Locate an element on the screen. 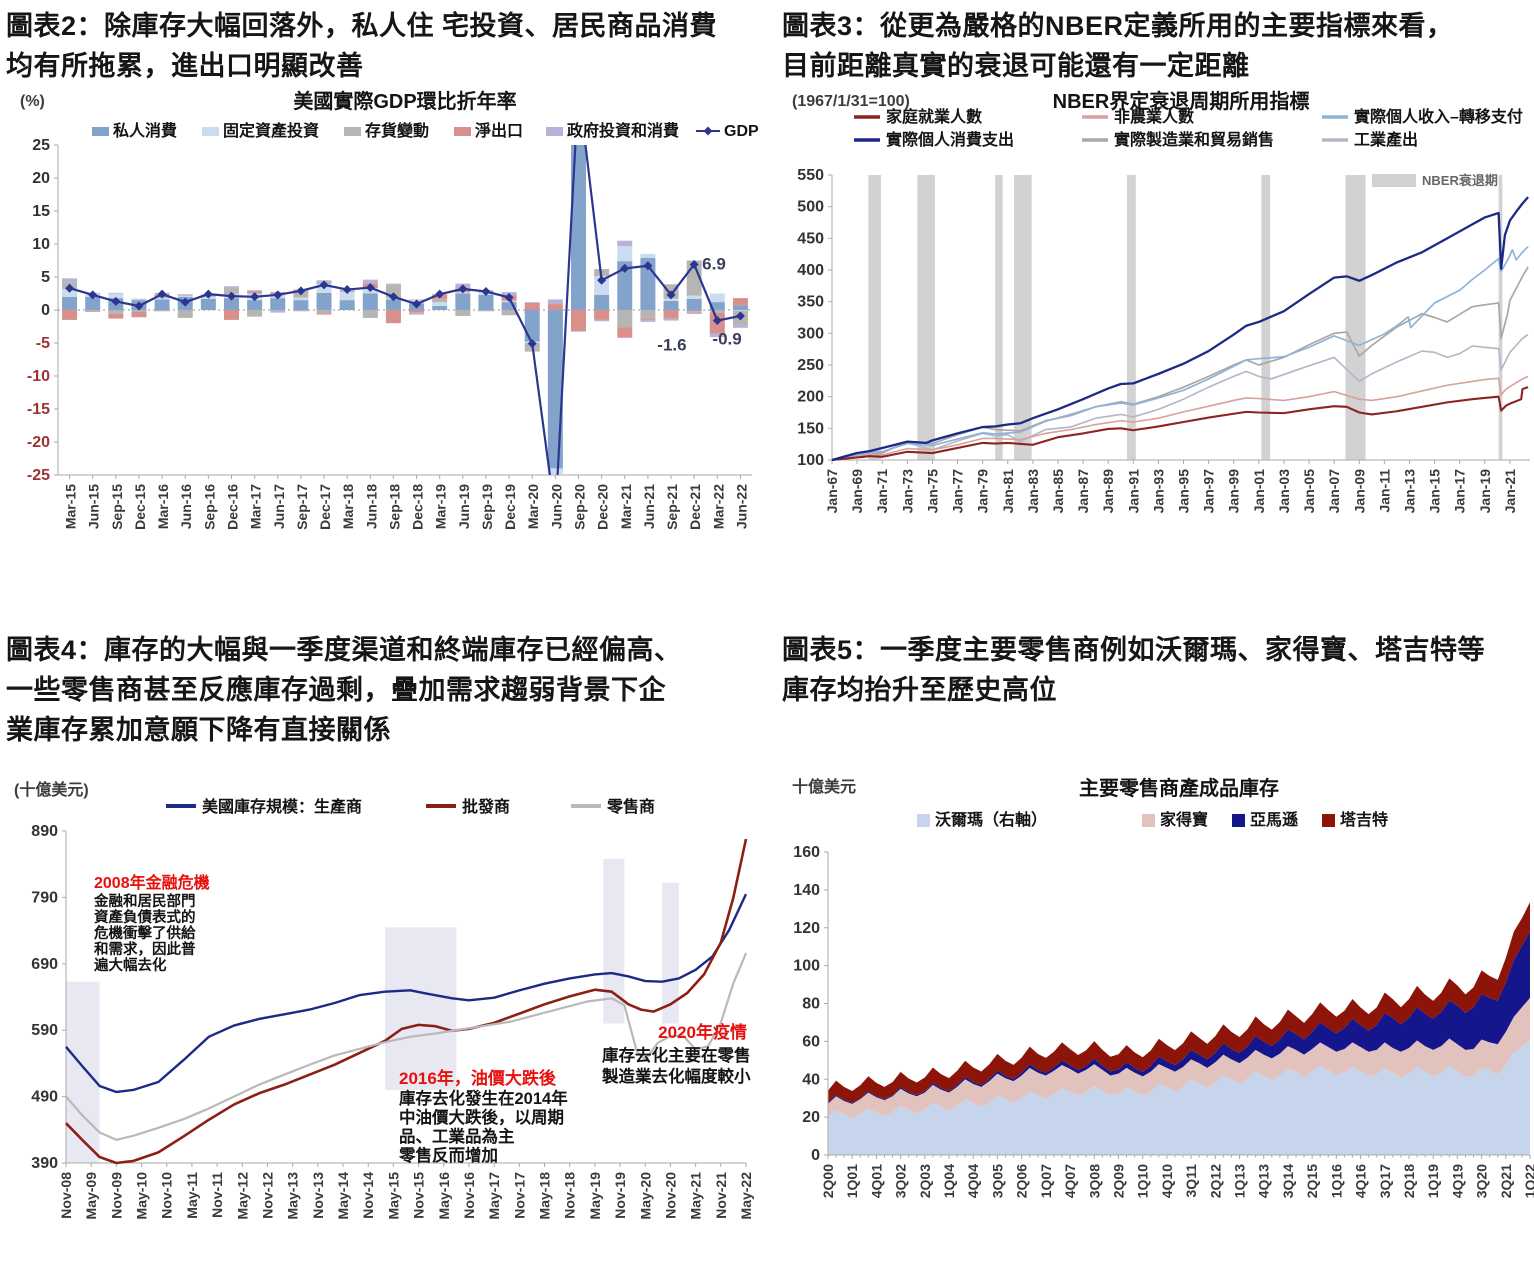 Image resolution: width=1534 pixels, height=1270 pixels. svg-text: 1Q16 is located at coordinates (1336, 1181).